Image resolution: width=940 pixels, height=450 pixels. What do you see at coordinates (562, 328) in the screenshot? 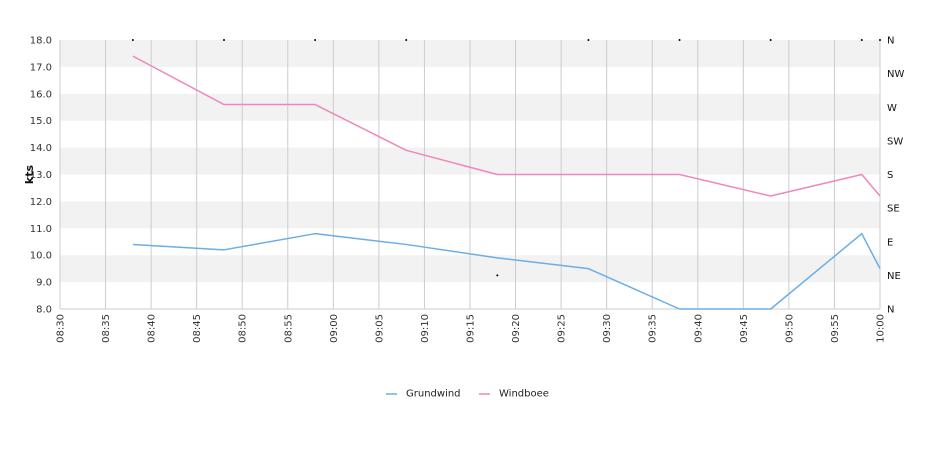
I see `x-tick-label: 09:25` at bounding box center [562, 328].